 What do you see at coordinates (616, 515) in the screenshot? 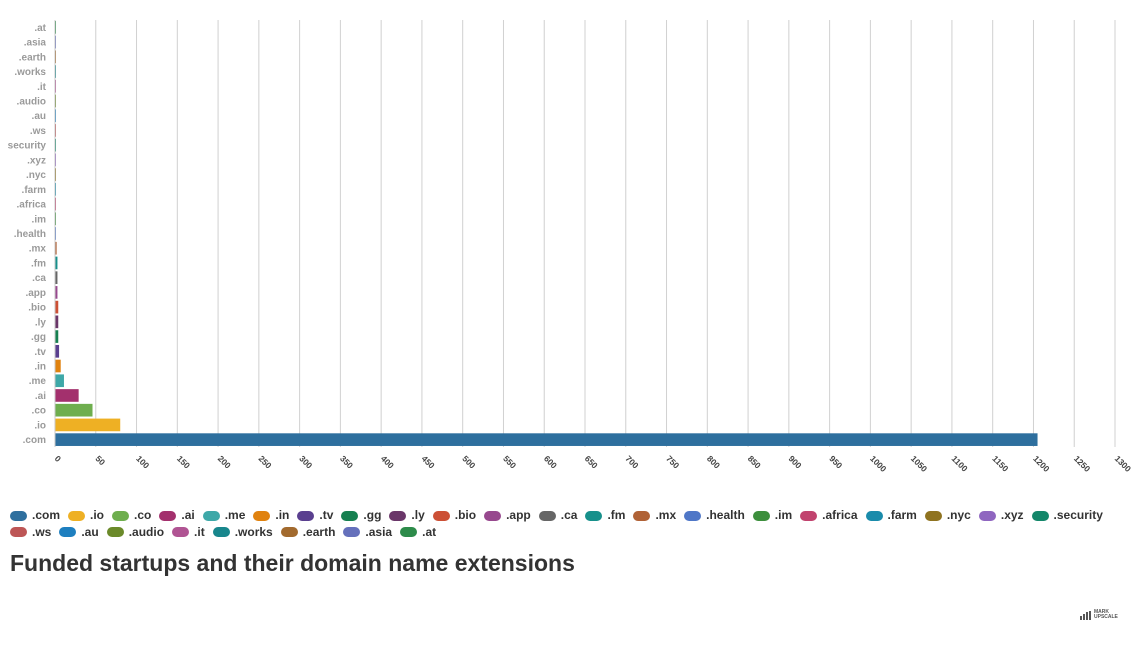
I see `legend-label: .fm` at bounding box center [616, 515].